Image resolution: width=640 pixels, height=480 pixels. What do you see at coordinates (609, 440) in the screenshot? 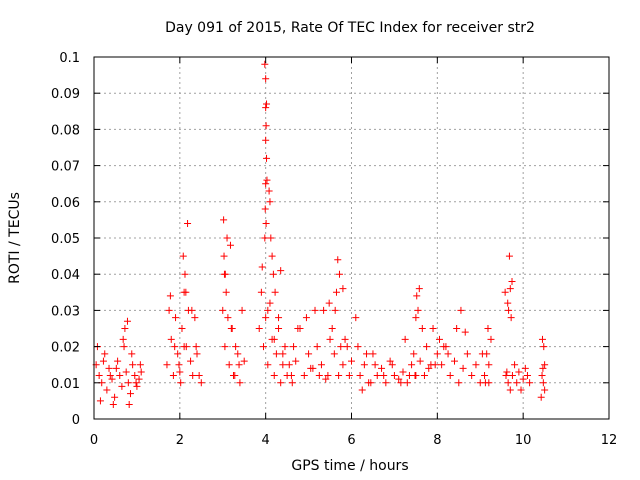
I see `x-tick-label: 12` at bounding box center [609, 440].